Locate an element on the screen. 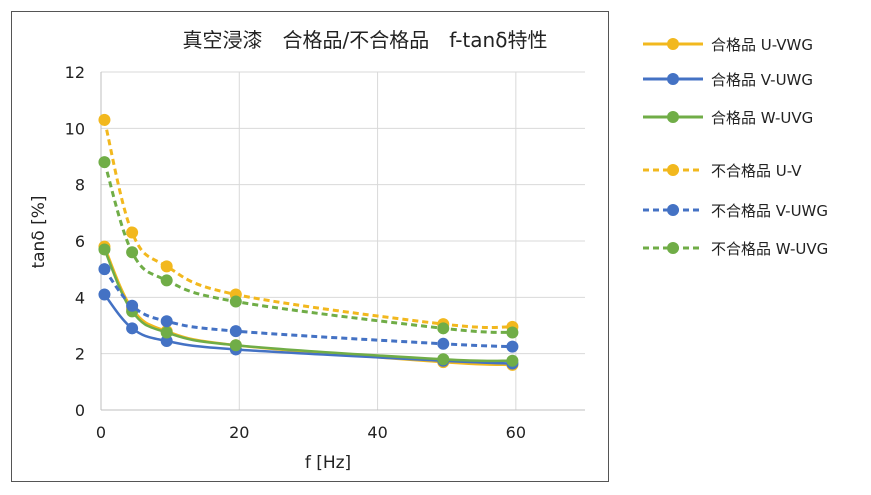 The width and height of the screenshot is (871, 495). y-tick-label: 10 is located at coordinates (75, 128).